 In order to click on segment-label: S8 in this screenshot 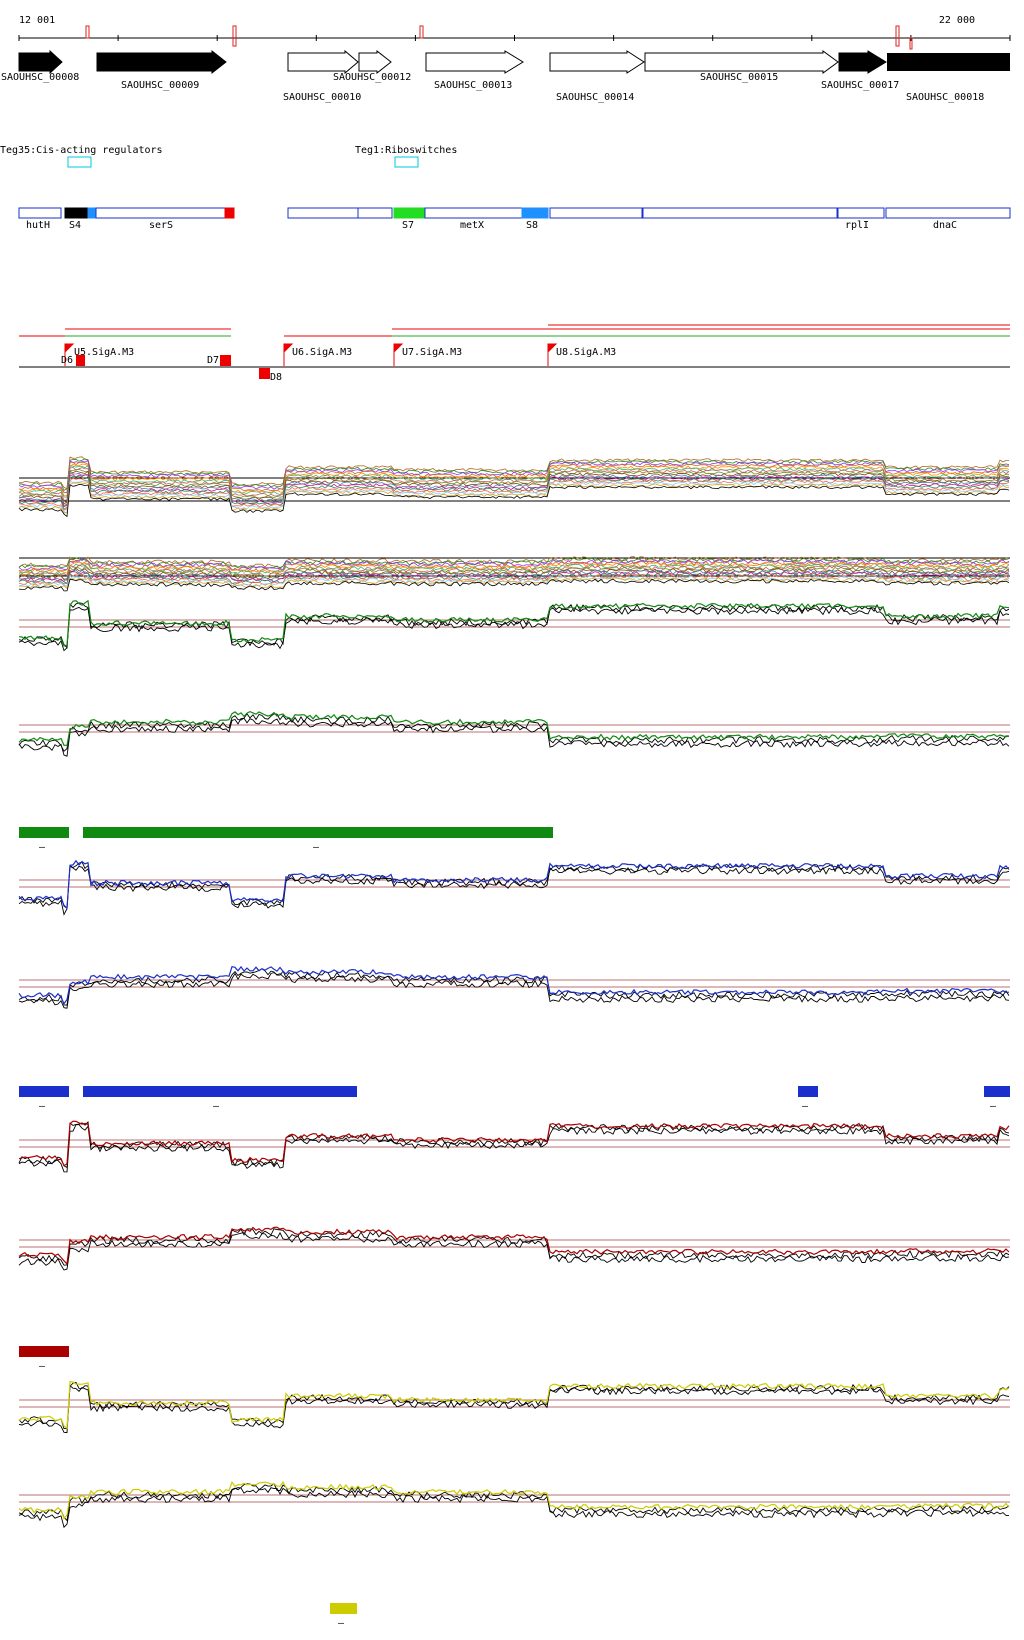, I will do `click(532, 225)`.